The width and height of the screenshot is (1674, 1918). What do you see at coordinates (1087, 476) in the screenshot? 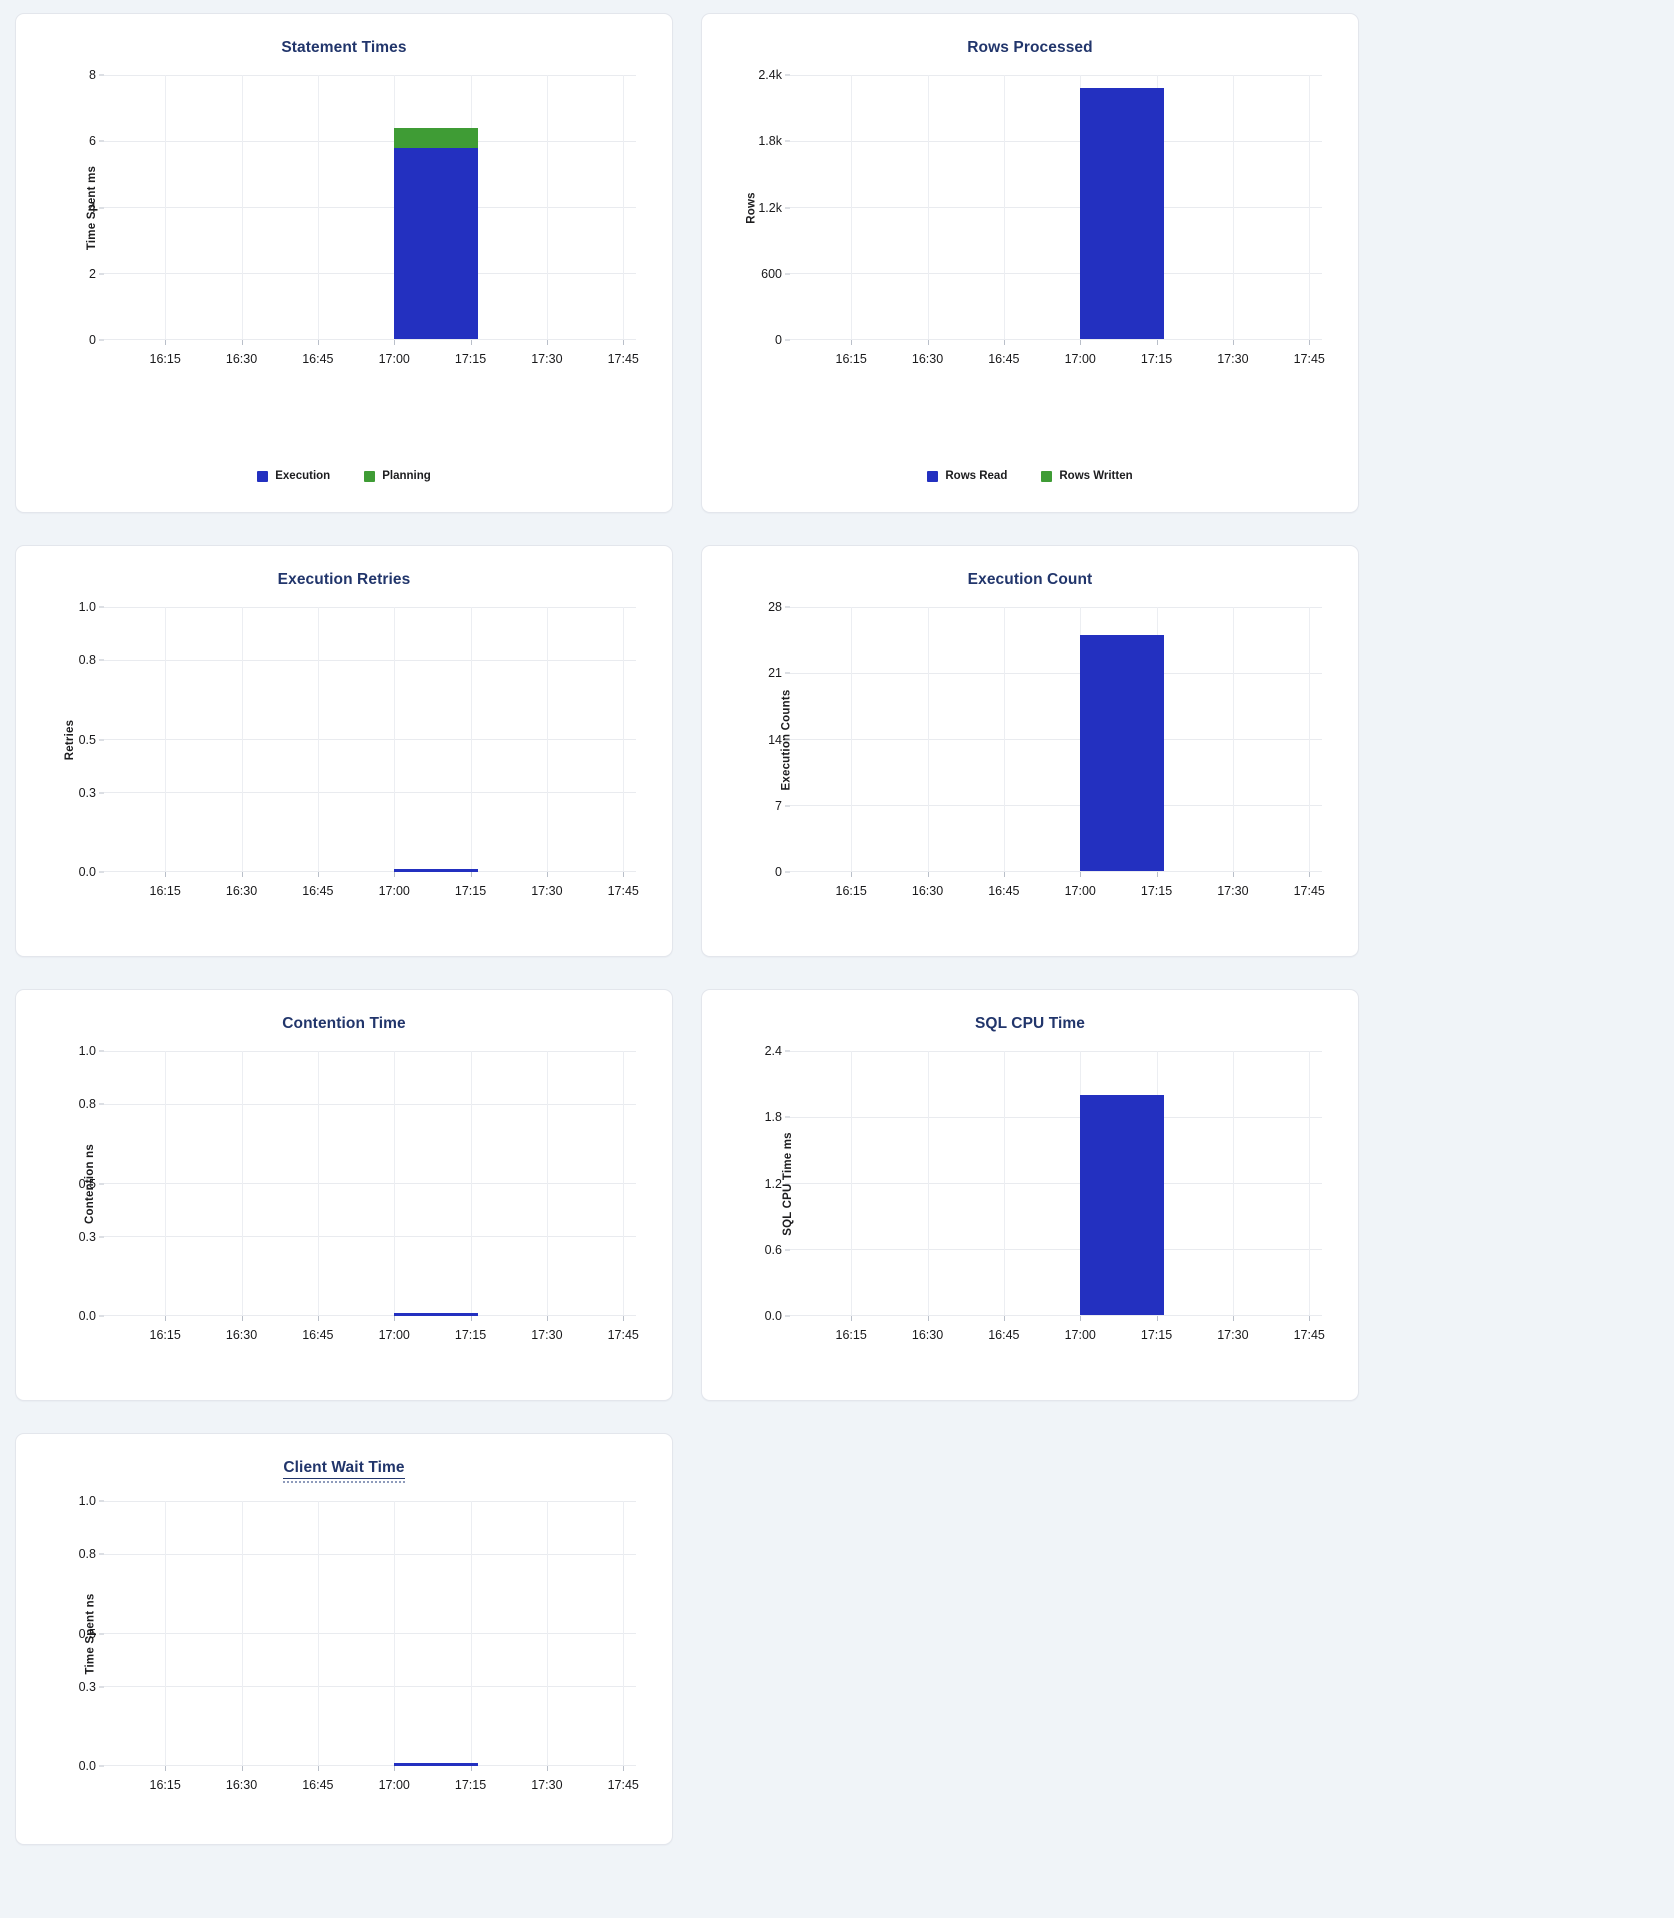
I see `legend-item: Rows Written` at bounding box center [1087, 476].